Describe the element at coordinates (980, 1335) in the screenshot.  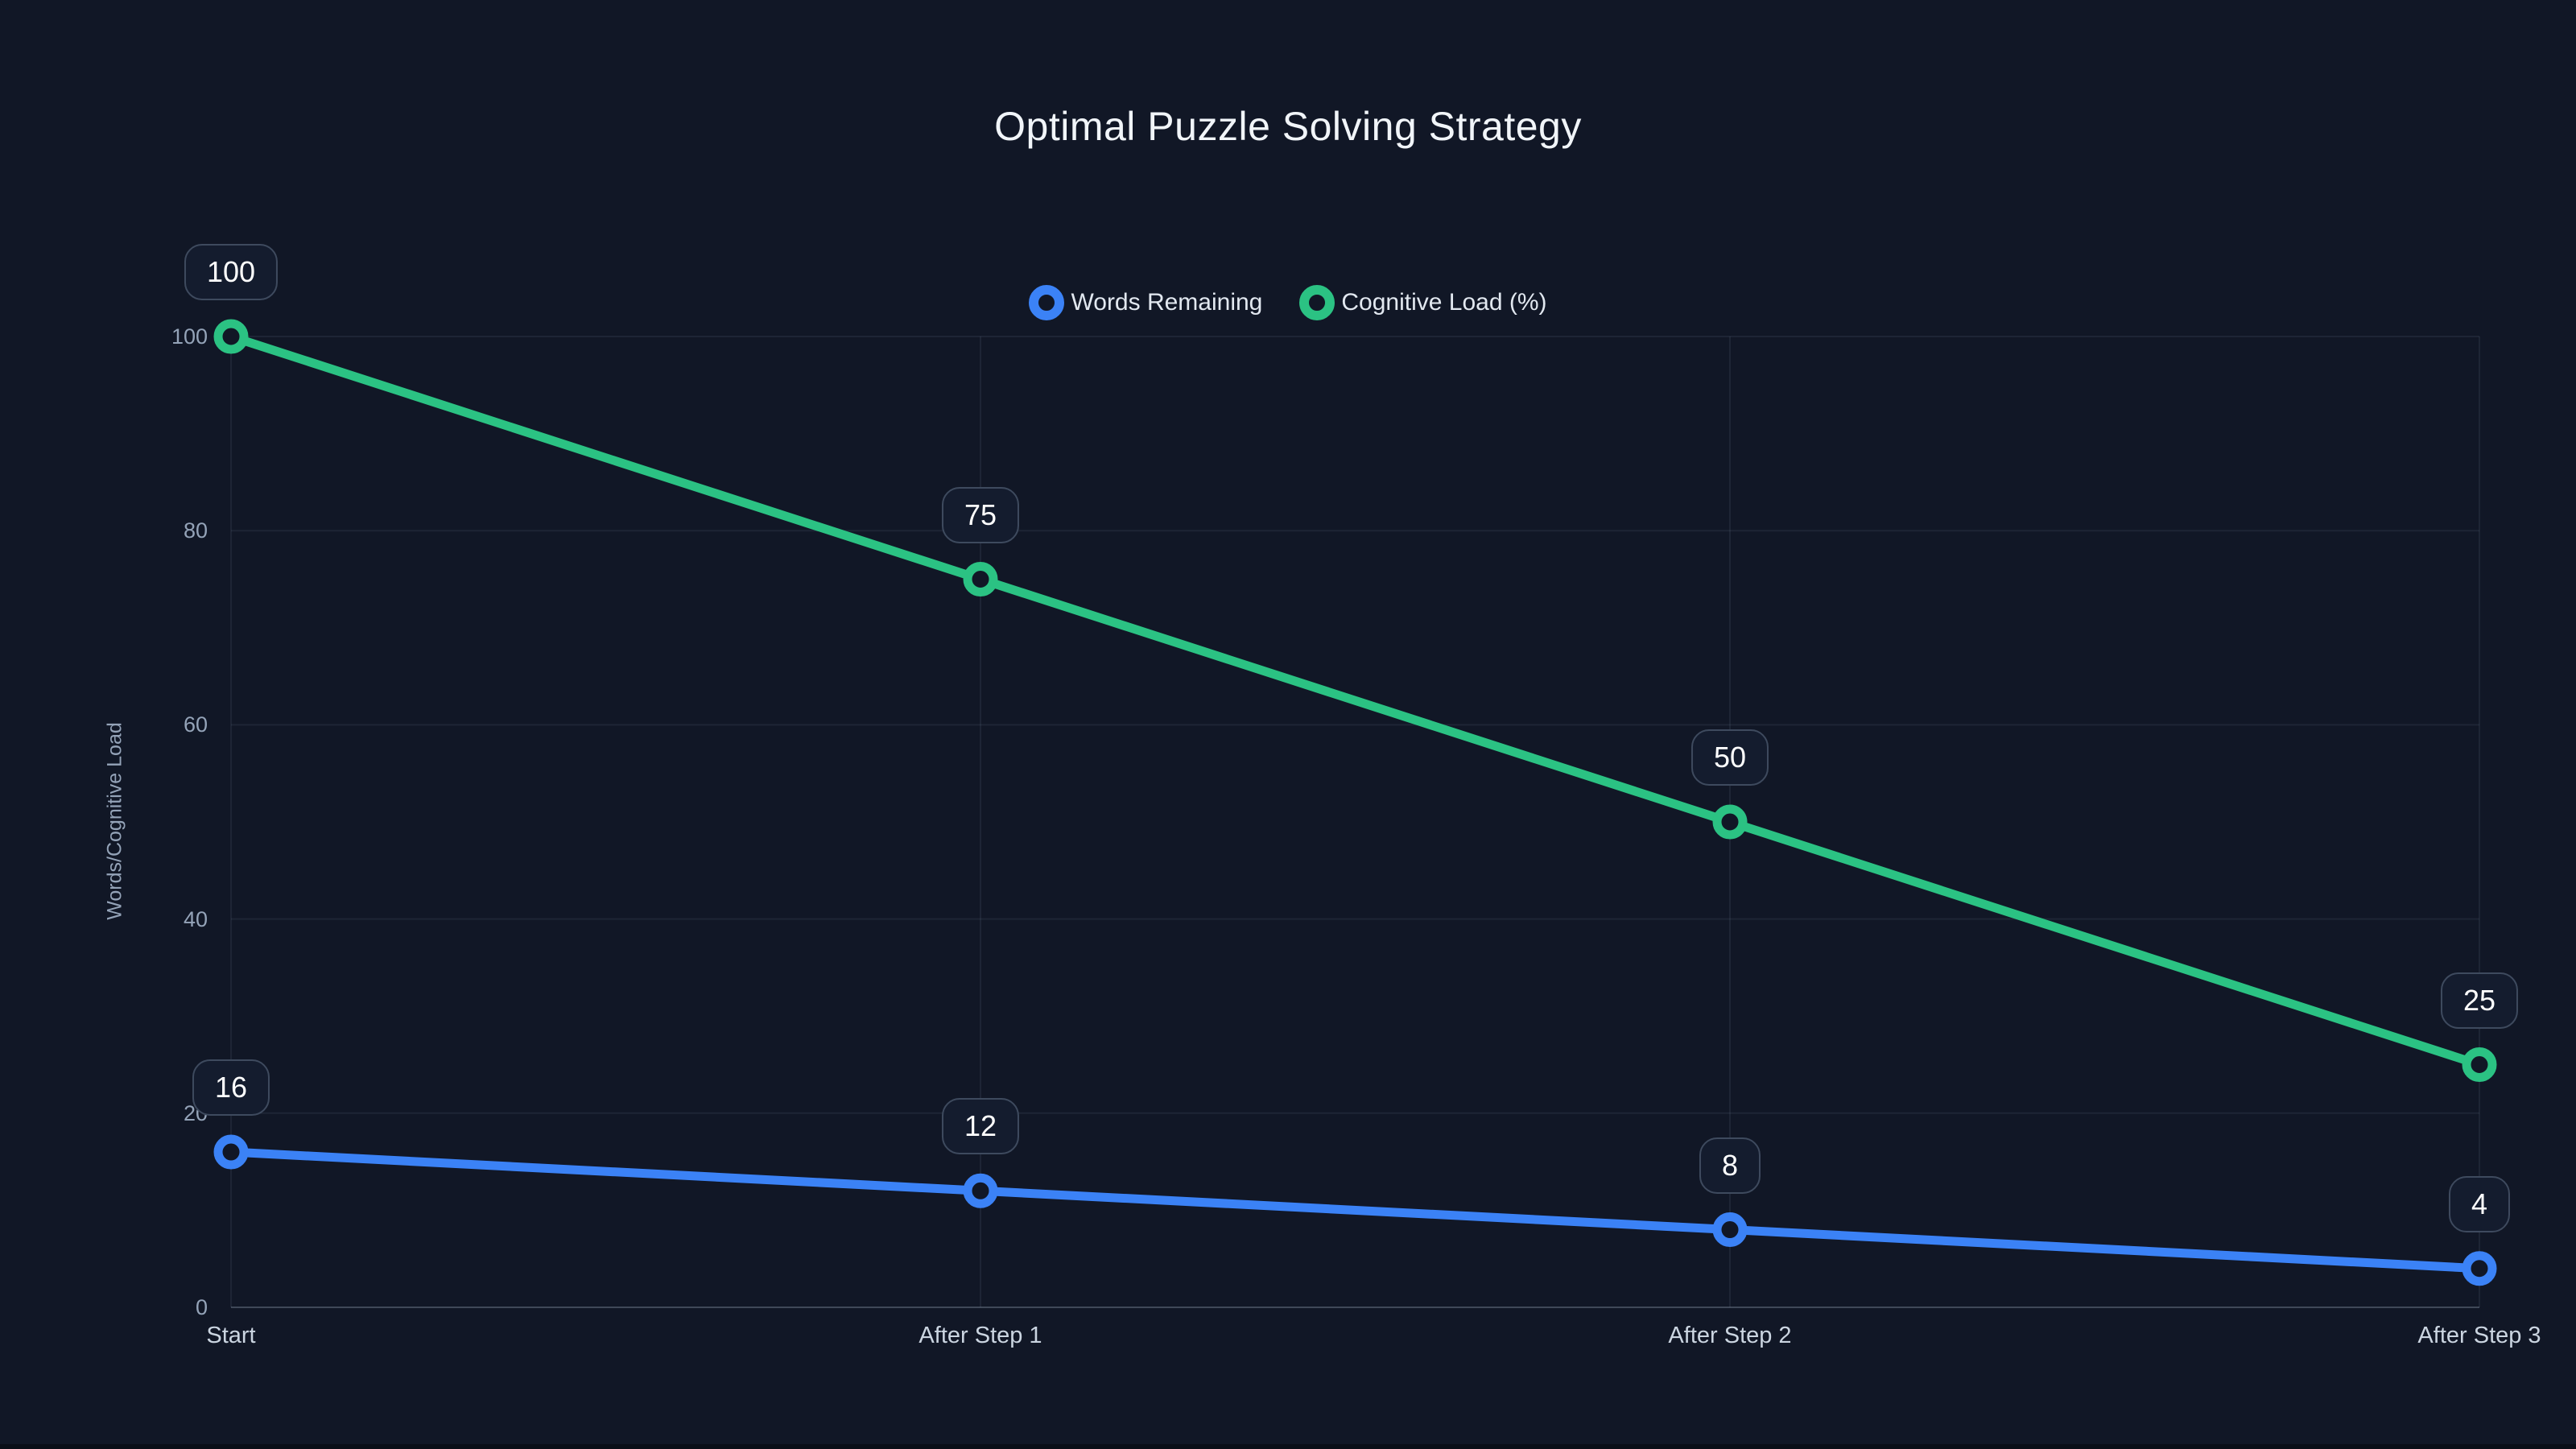
I see `x-axis-tick-label: After Step 1` at that location.